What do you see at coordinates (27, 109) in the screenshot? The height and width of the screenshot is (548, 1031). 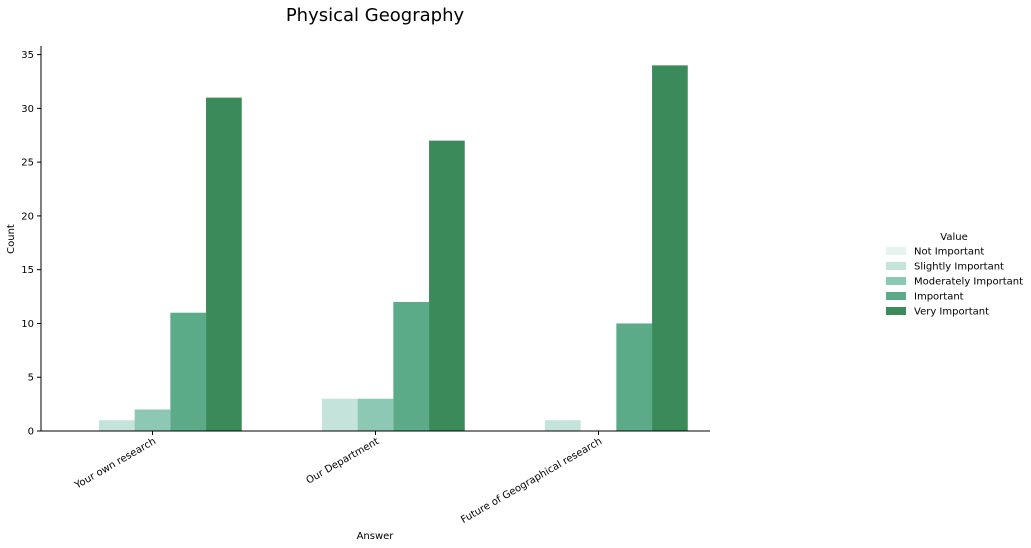 I see `y-tick-label: 30` at bounding box center [27, 109].